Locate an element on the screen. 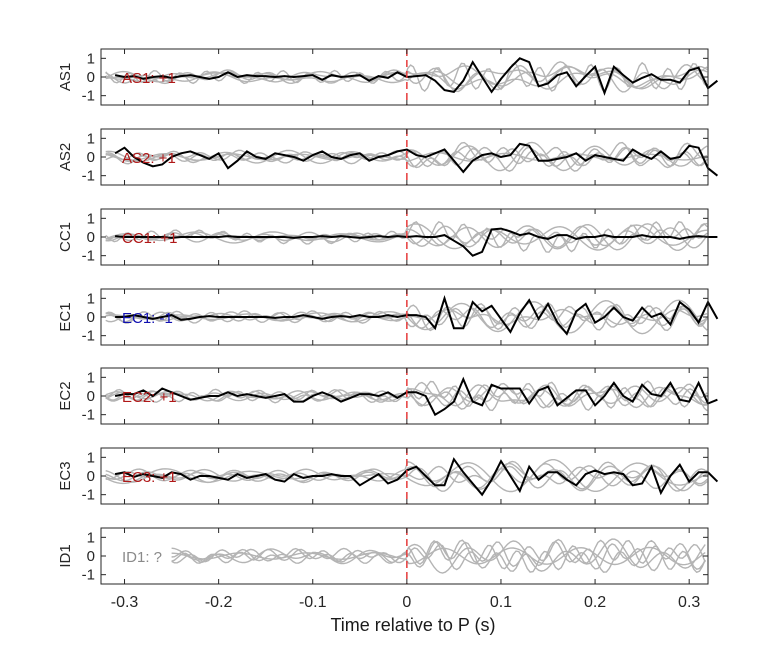 Image resolution: width=782 pixels, height=657 pixels. x-tick-label: 0 is located at coordinates (406, 602).